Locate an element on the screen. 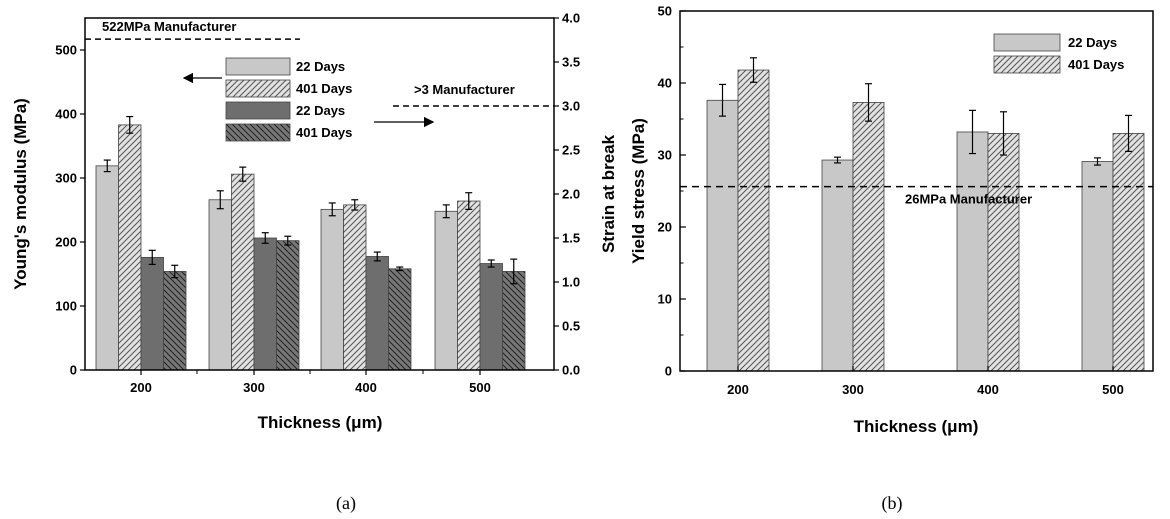 The width and height of the screenshot is (1170, 519). y-right-tick-label: 3.5 is located at coordinates (571, 62).